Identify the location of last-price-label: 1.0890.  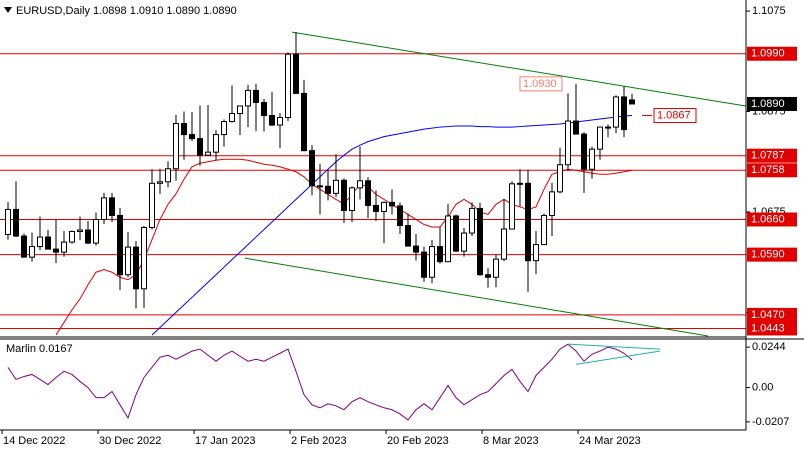
(768, 104).